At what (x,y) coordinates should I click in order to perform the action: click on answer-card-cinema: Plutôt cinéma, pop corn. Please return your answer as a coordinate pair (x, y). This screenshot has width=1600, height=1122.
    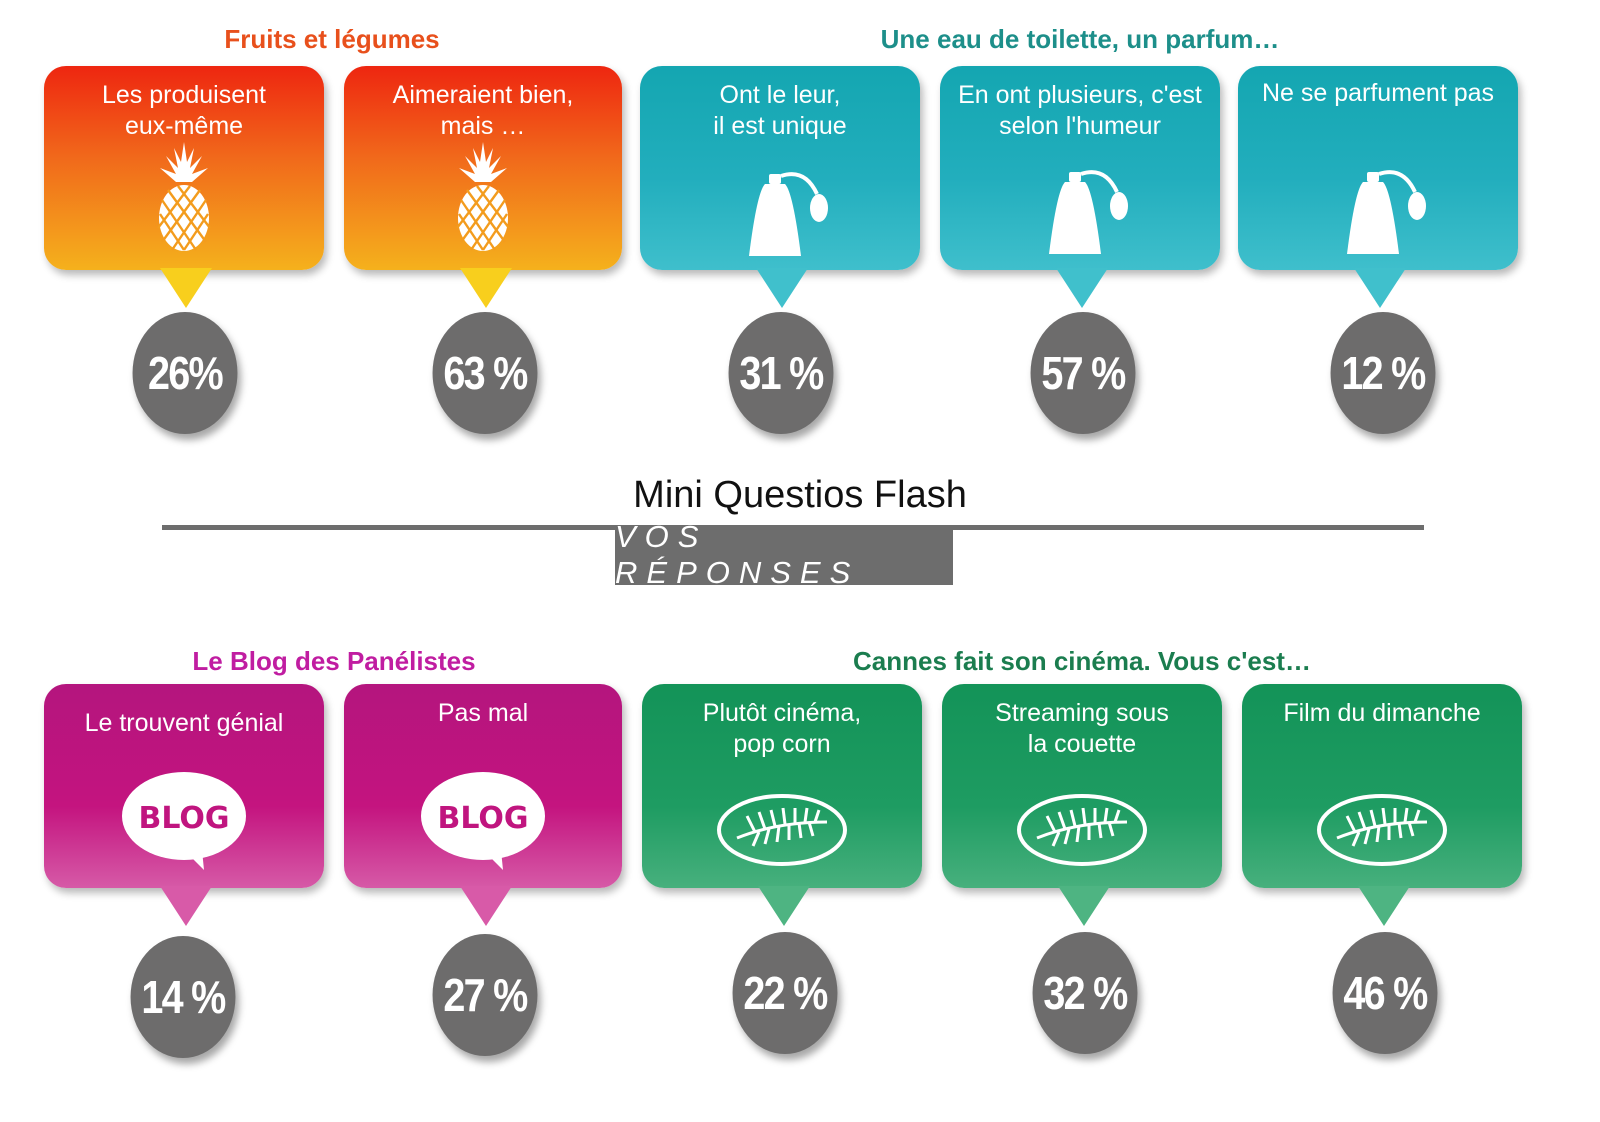
    Looking at the image, I should click on (782, 805).